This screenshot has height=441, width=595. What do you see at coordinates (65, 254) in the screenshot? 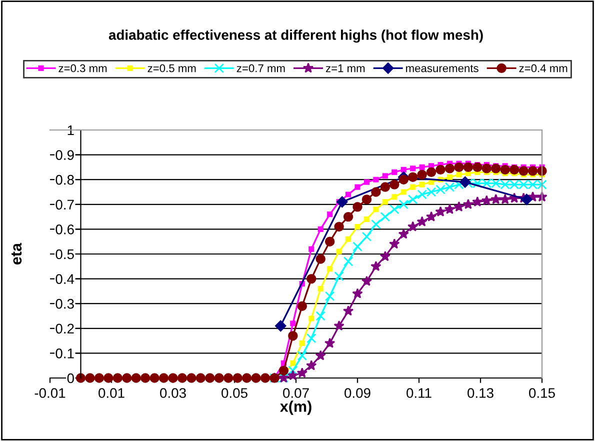
I see `y-tick-label: 0.5` at bounding box center [65, 254].